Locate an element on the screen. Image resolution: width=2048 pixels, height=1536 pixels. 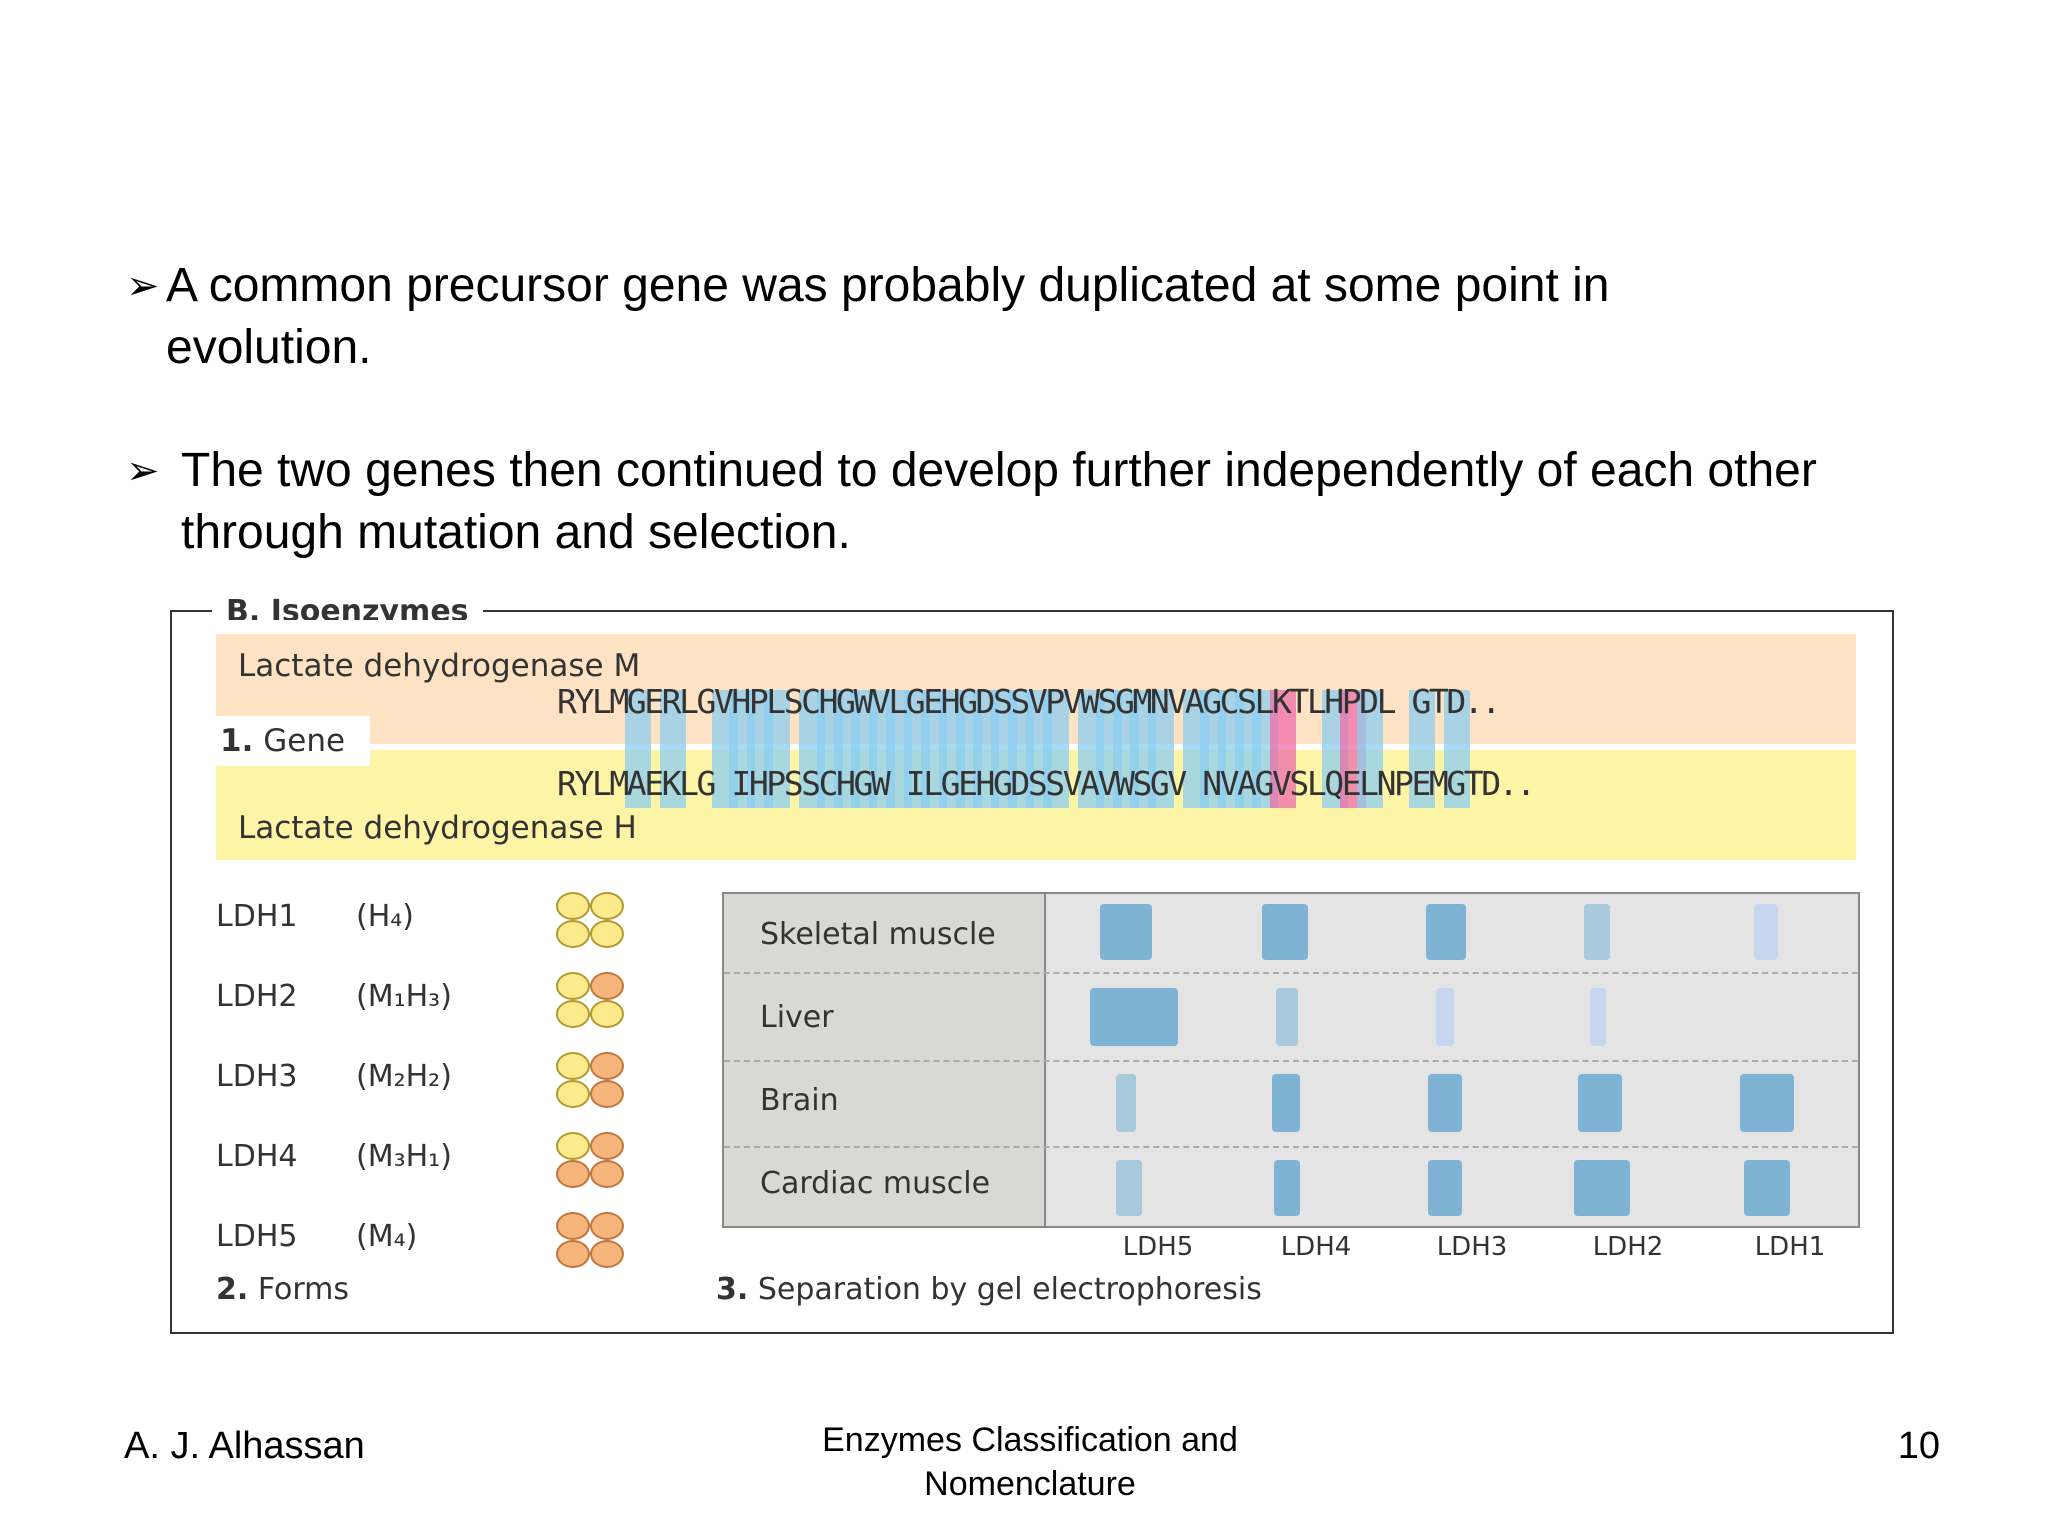
lane-label: LDH3 is located at coordinates (1472, 1247).